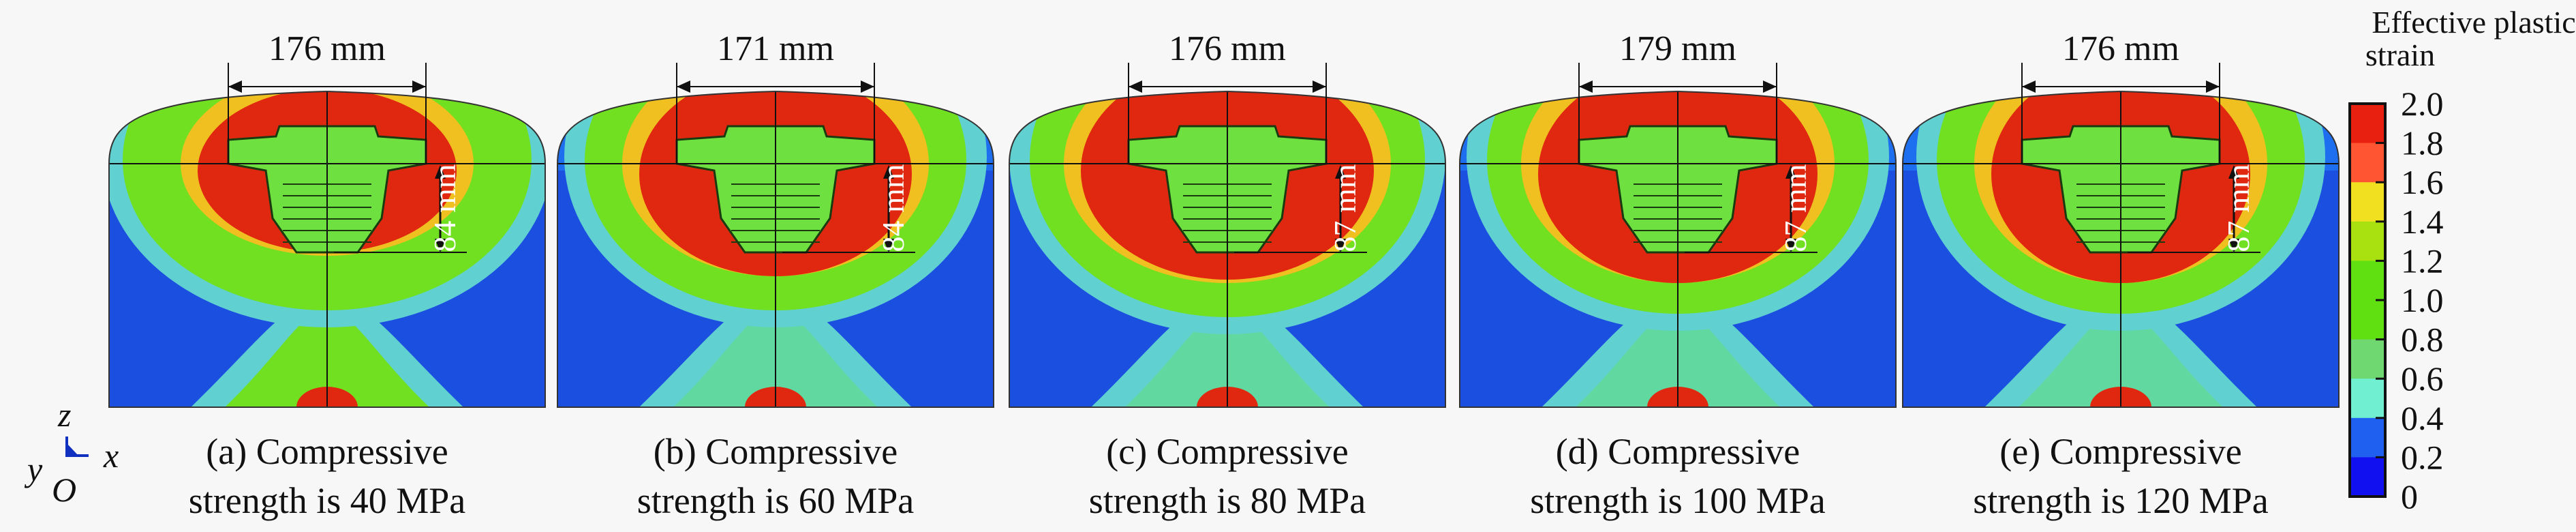  Describe the element at coordinates (2121, 501) in the screenshot. I see `caption-line2: strength is 120 MPa` at that location.